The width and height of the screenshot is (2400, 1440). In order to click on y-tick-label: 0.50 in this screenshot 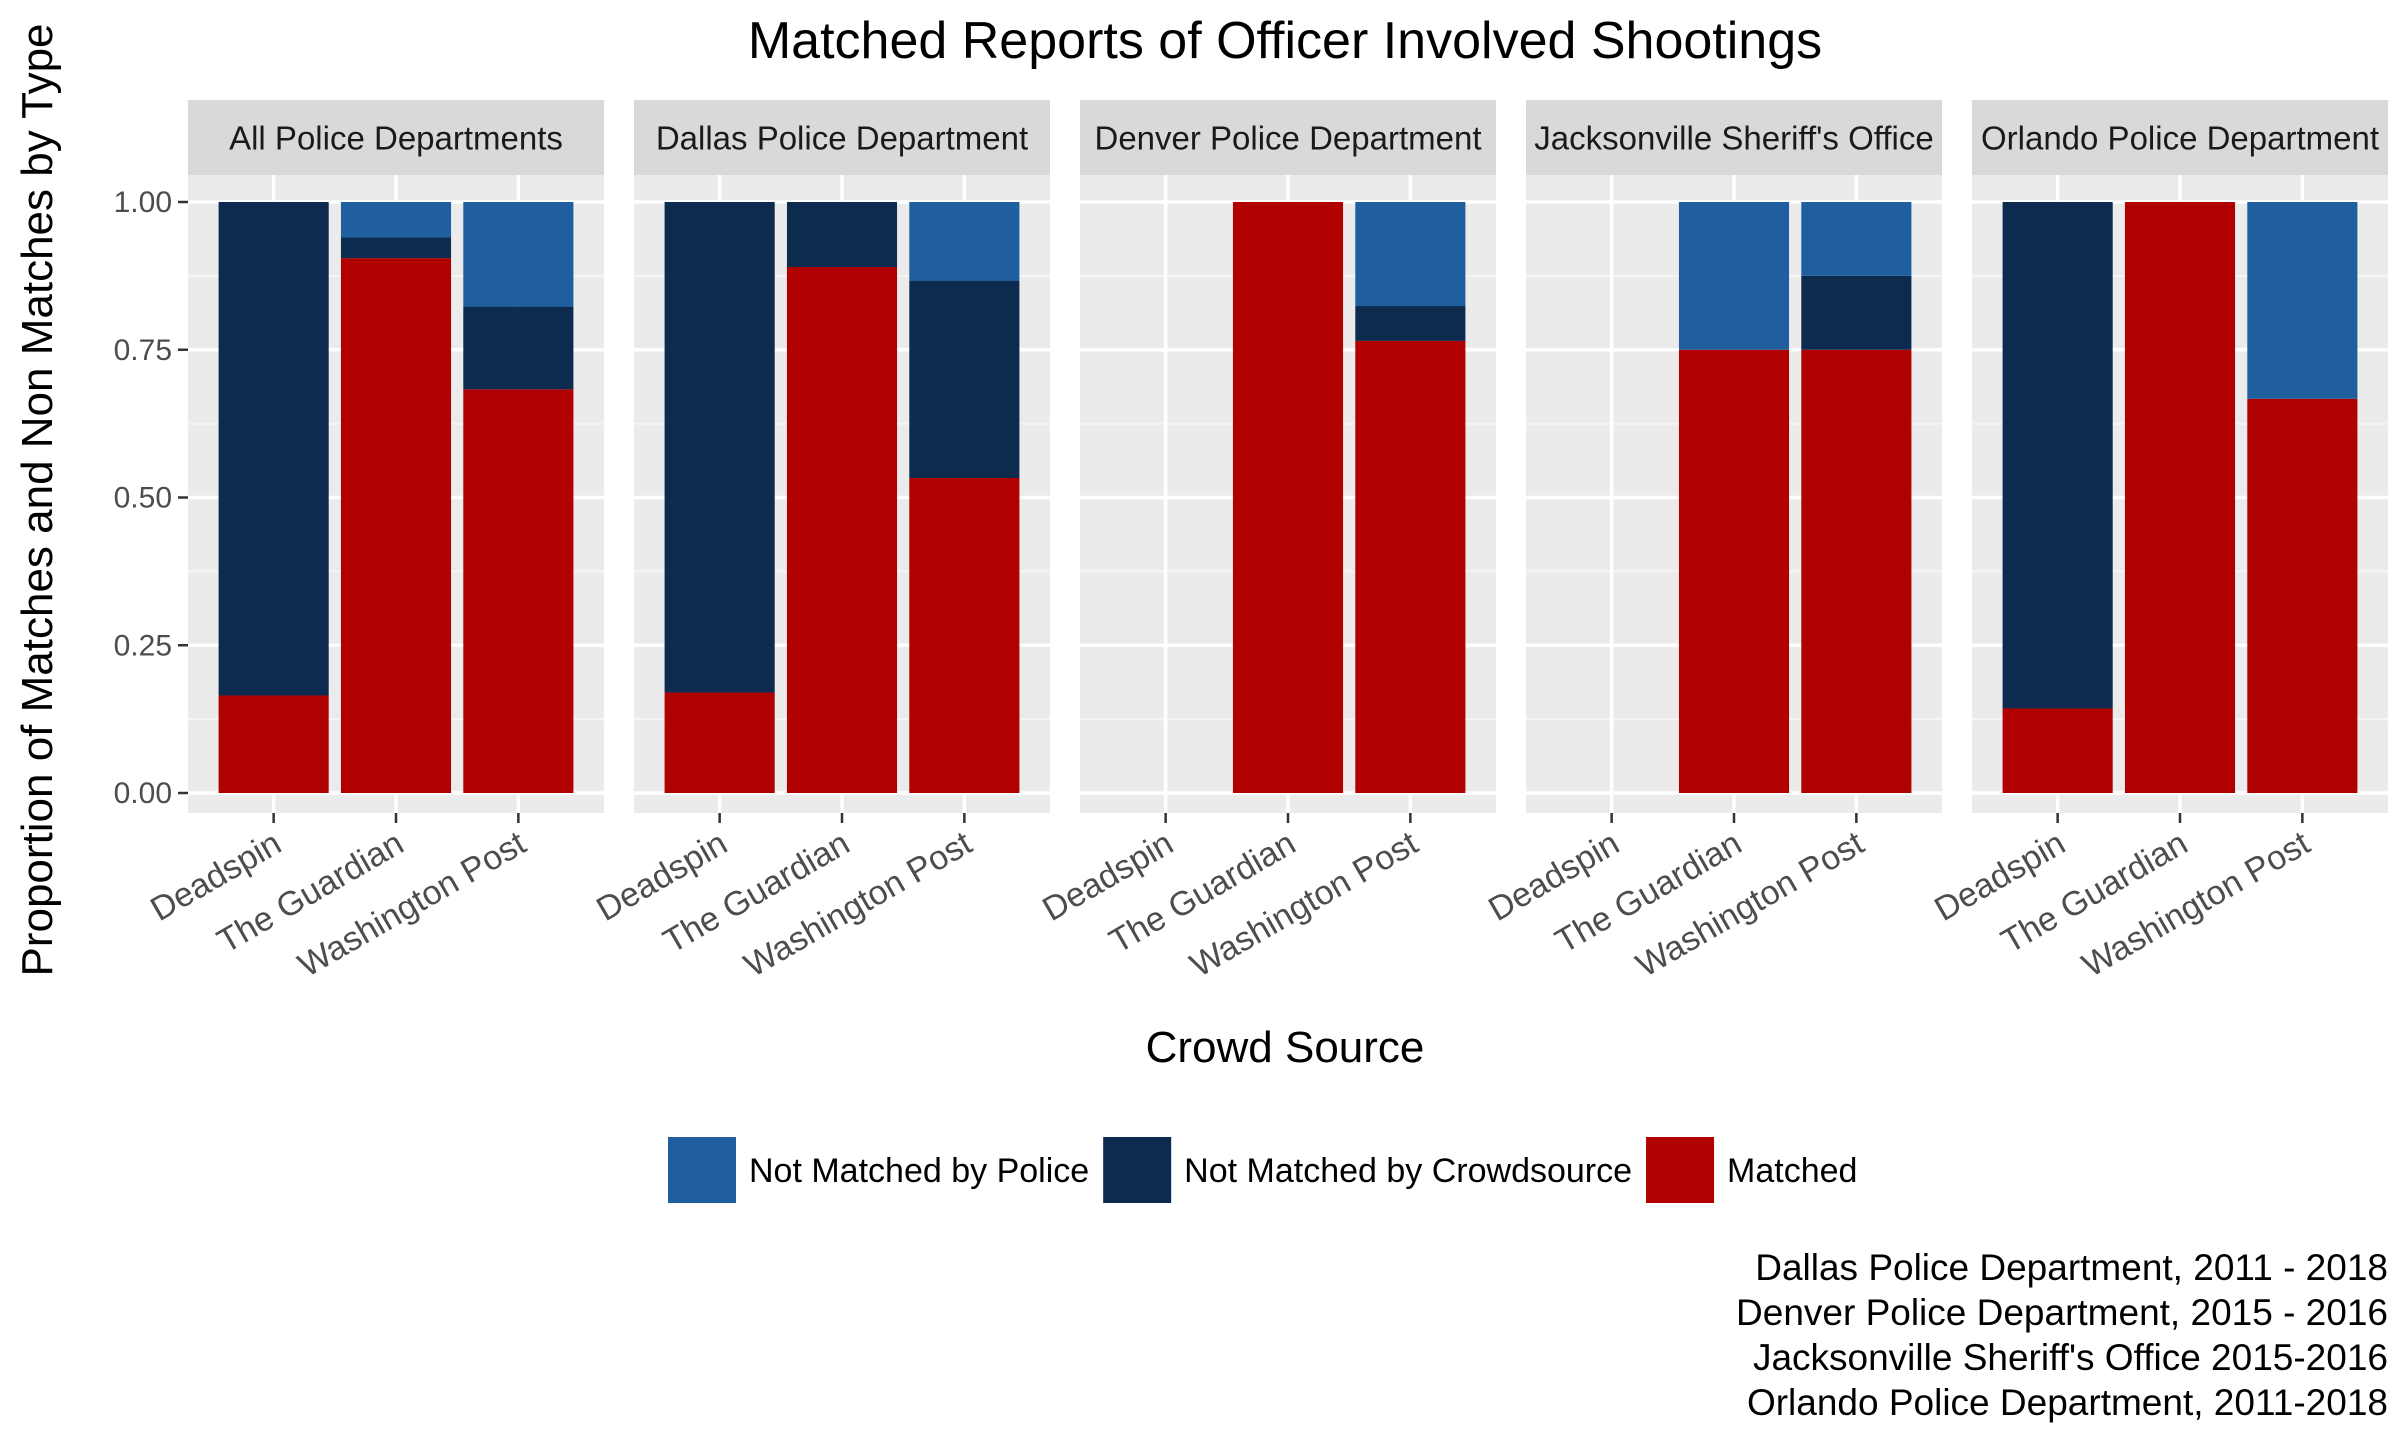, I will do `click(143, 498)`.